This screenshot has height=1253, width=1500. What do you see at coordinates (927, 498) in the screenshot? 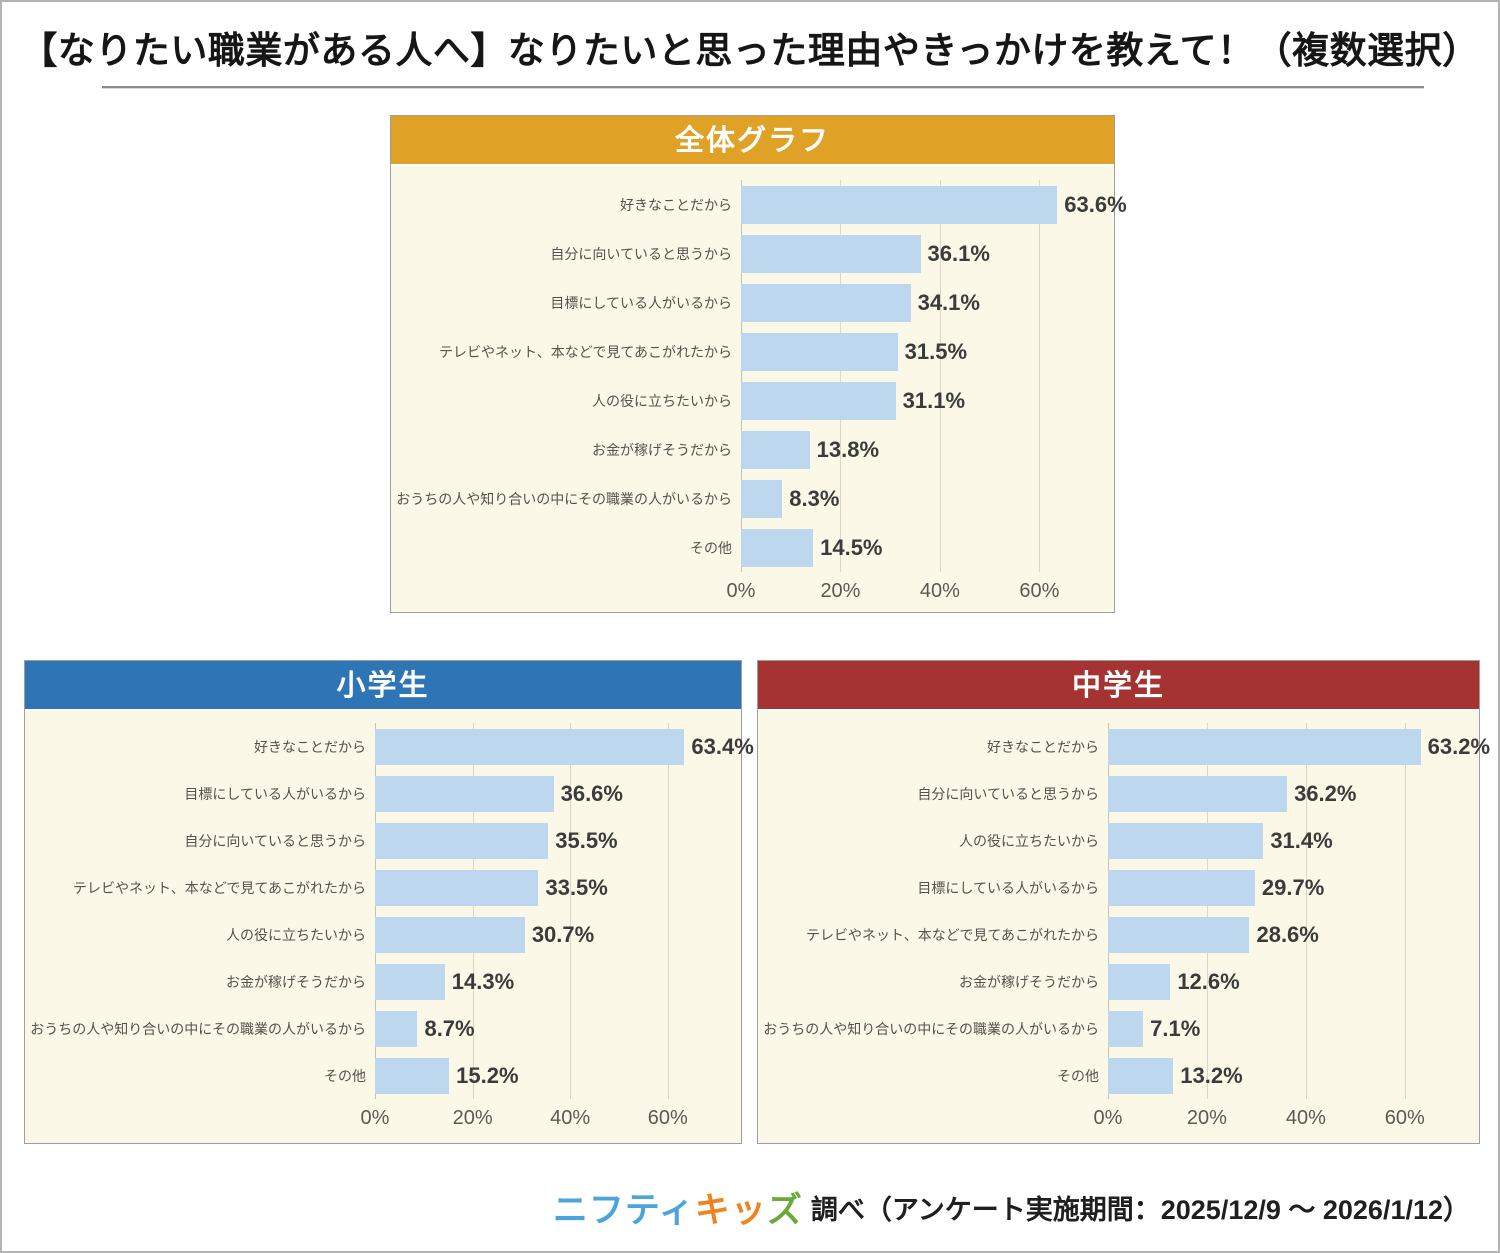
I see `plot-cell: 8.3%` at bounding box center [927, 498].